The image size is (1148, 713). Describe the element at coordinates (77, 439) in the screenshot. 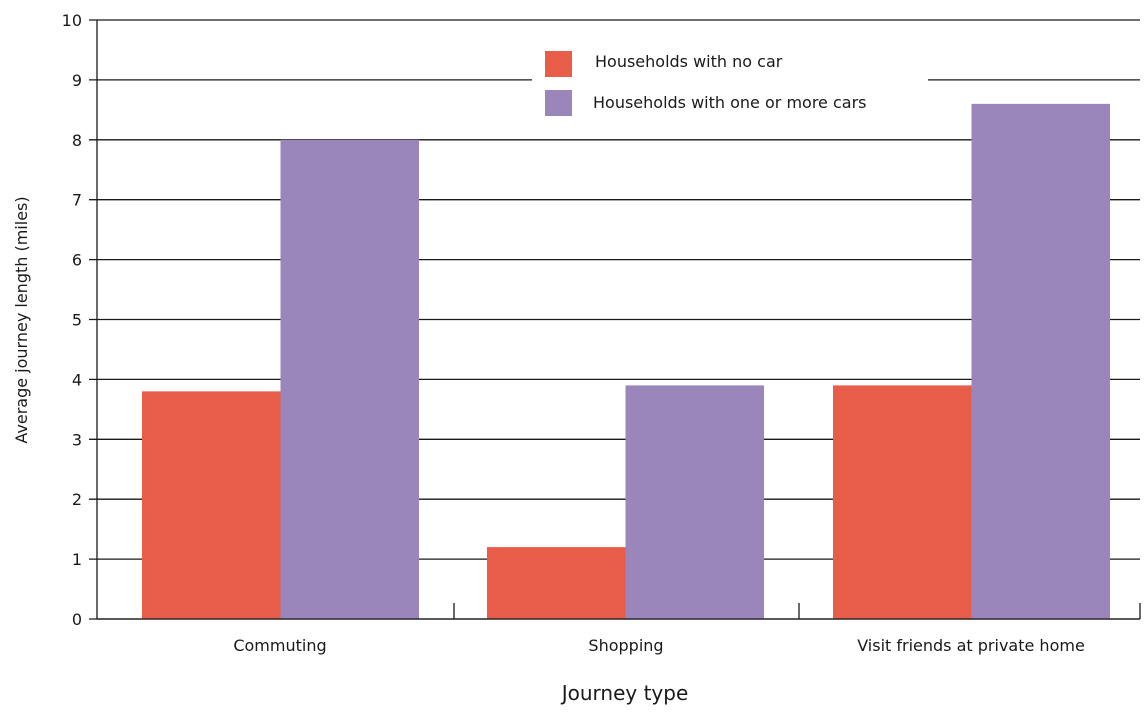

I see `y-tick-label-3: 3` at that location.